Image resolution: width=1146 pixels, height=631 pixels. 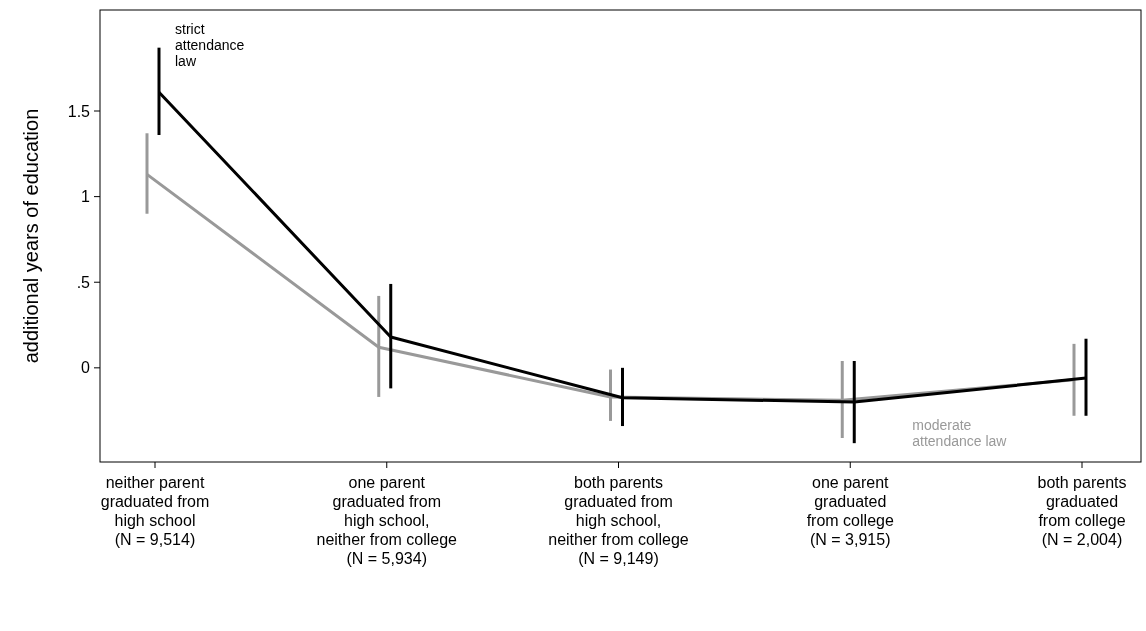 What do you see at coordinates (86, 197) in the screenshot?
I see `y-tick-label: 1` at bounding box center [86, 197].